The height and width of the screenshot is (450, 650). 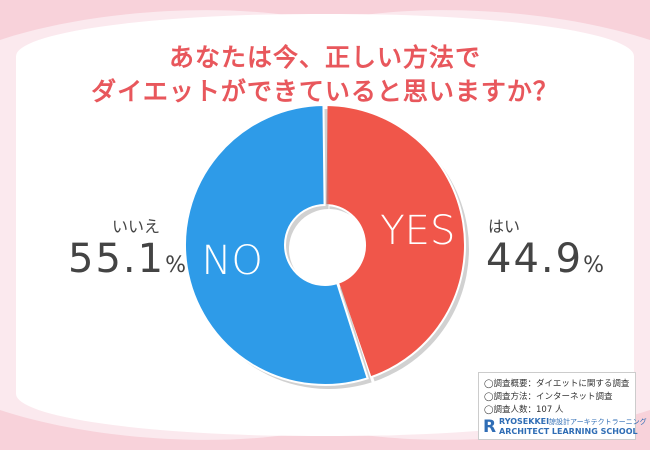 I want to click on slice-yes, so click(x=395, y=241).